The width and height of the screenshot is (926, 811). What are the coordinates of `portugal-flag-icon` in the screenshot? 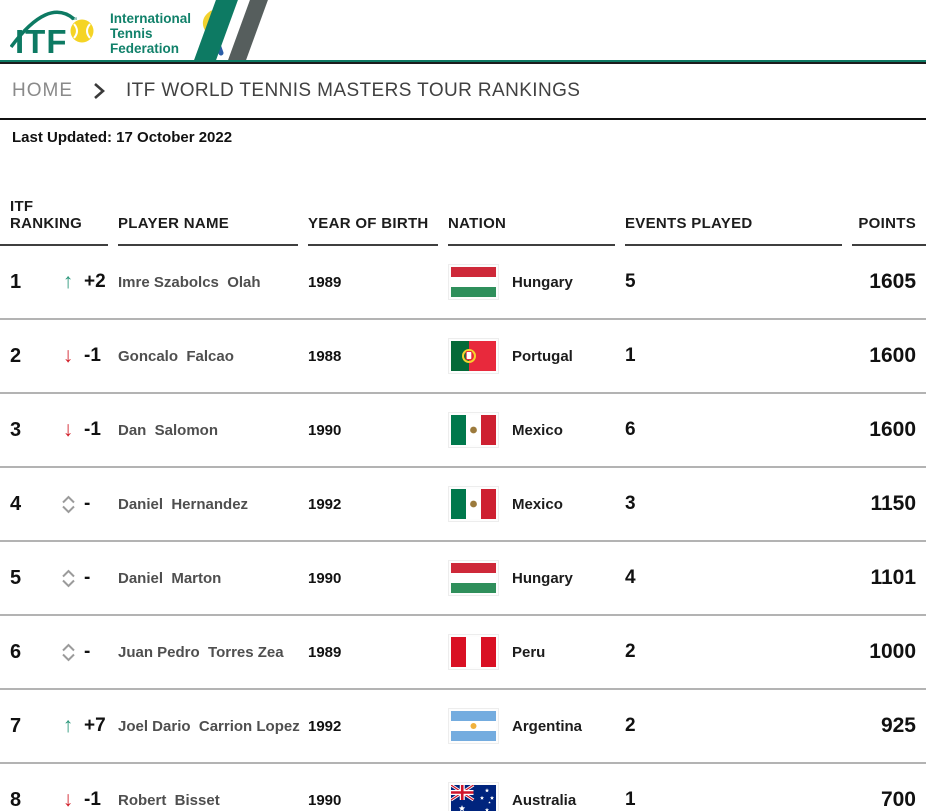 It's located at (473, 356).